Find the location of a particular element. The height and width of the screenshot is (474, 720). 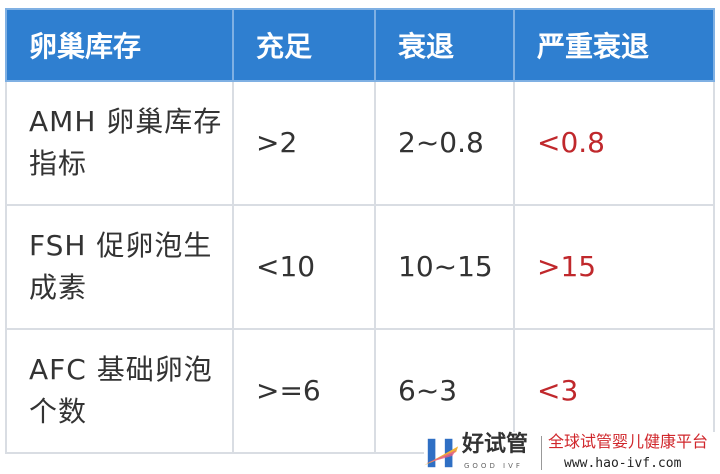

sufficient-cell: <10 is located at coordinates (304, 267).